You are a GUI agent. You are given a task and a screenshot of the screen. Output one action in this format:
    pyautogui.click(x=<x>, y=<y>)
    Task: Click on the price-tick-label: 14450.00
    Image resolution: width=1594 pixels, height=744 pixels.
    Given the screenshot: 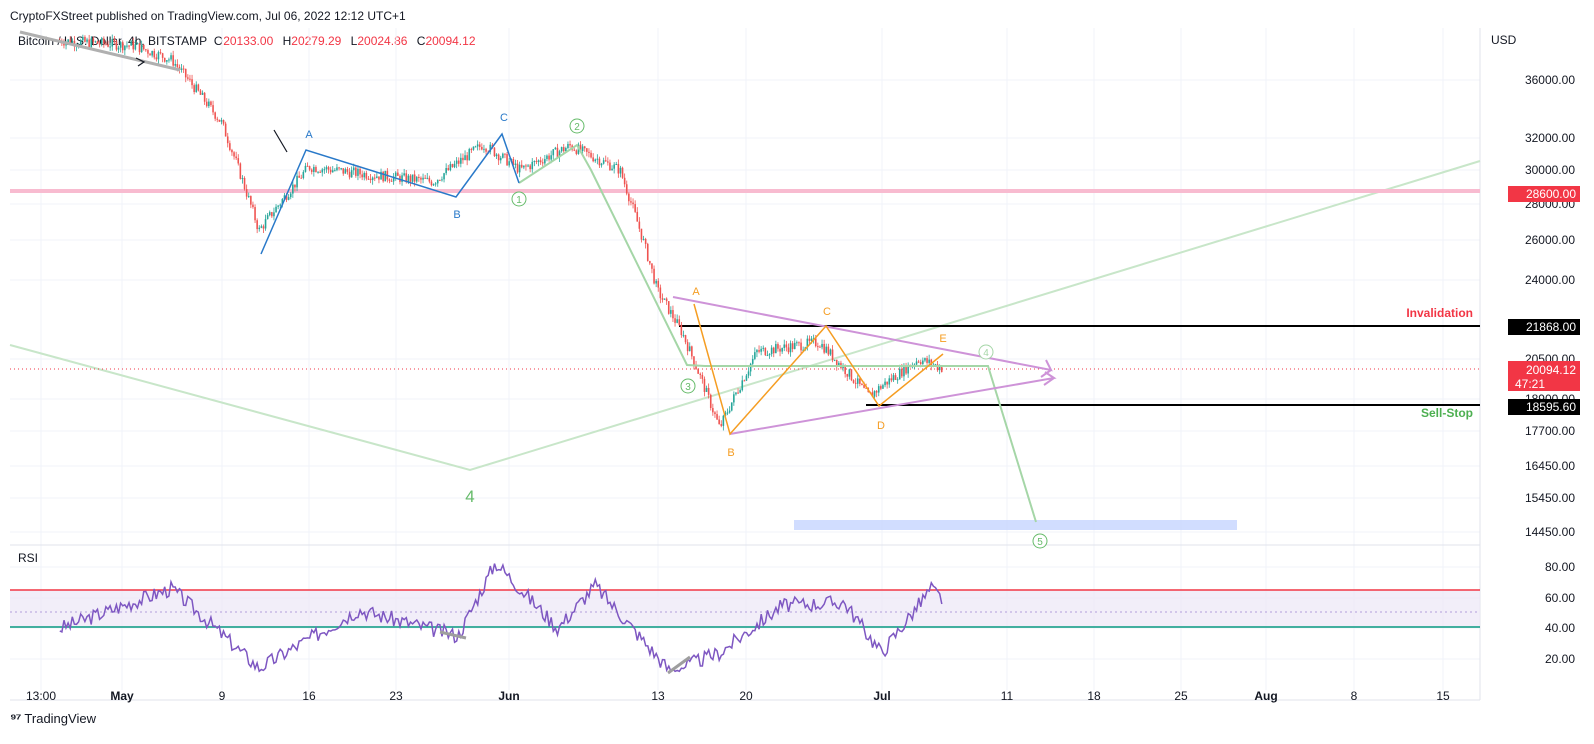 What is the action you would take?
    pyautogui.click(x=1550, y=532)
    